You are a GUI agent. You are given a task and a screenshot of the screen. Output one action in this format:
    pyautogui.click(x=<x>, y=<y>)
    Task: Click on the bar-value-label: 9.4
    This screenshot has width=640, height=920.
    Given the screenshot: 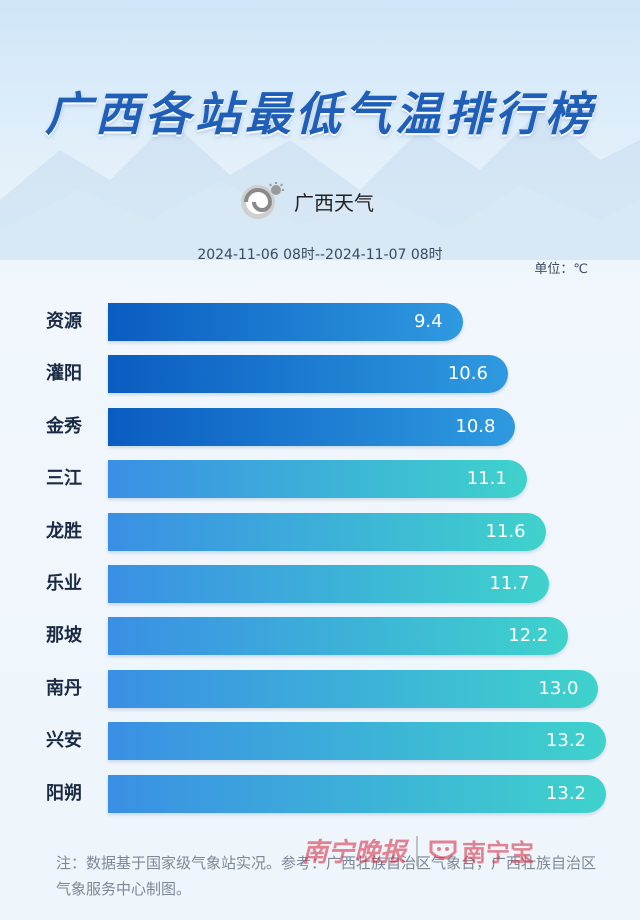 What is the action you would take?
    pyautogui.click(x=428, y=321)
    